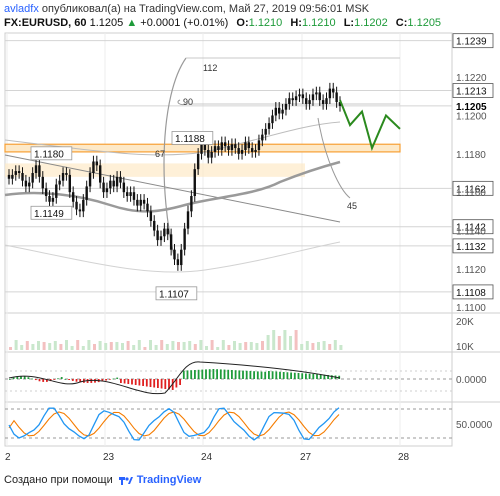 The height and width of the screenshot is (496, 500). I want to click on up-arrow-icon: ▲, so click(132, 23).